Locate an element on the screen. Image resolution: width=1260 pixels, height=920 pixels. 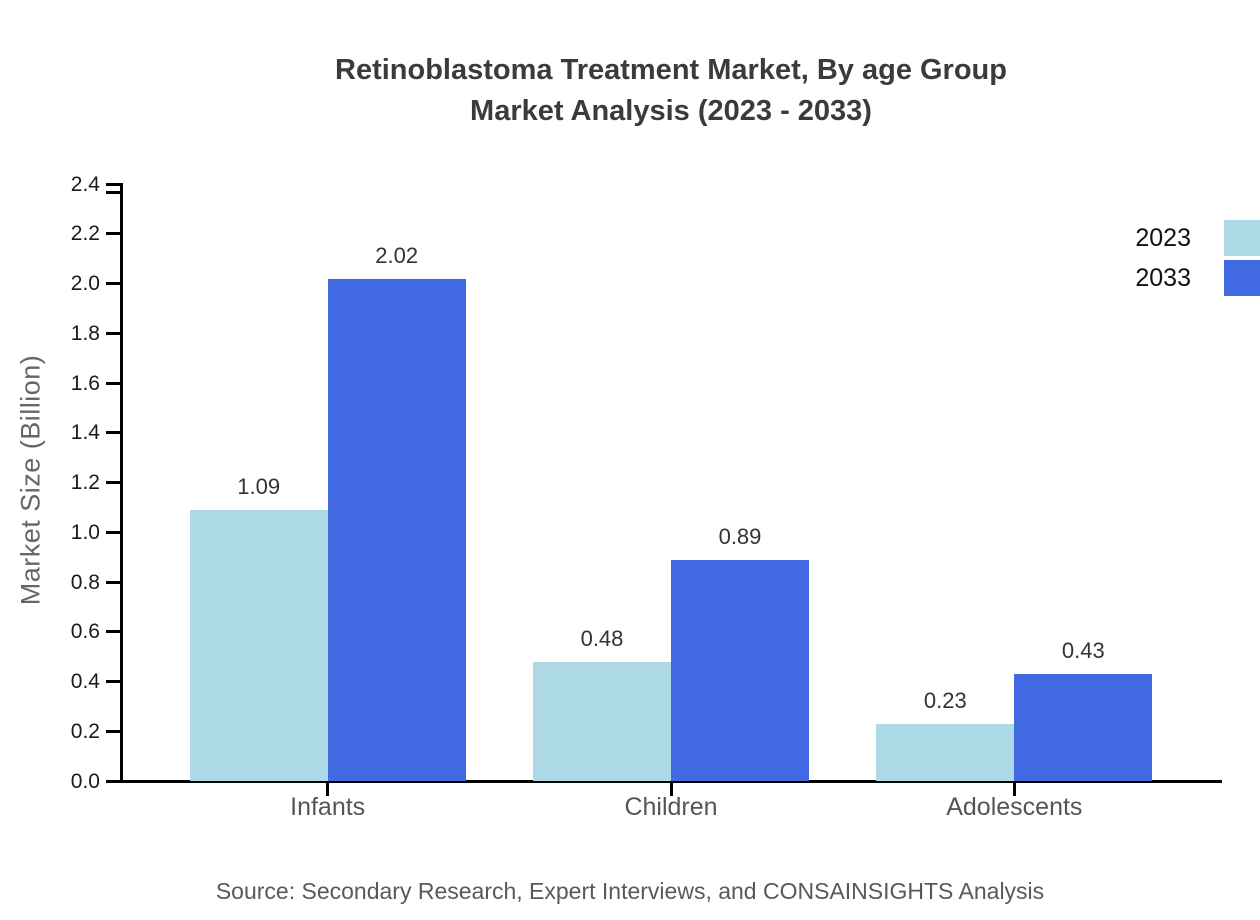
y-tick-label: 1.2 is located at coordinates (85, 482).